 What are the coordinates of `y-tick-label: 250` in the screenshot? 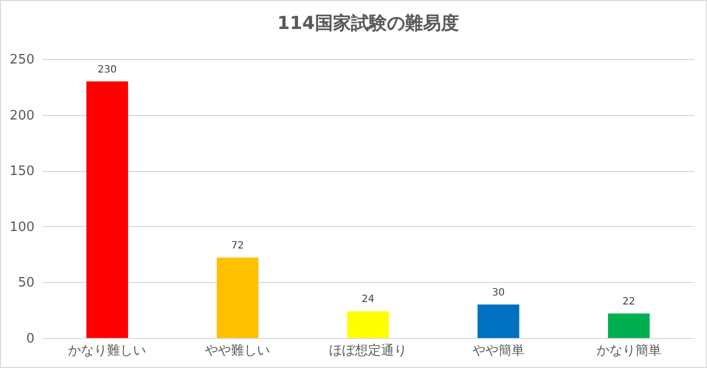 It's located at (22, 60).